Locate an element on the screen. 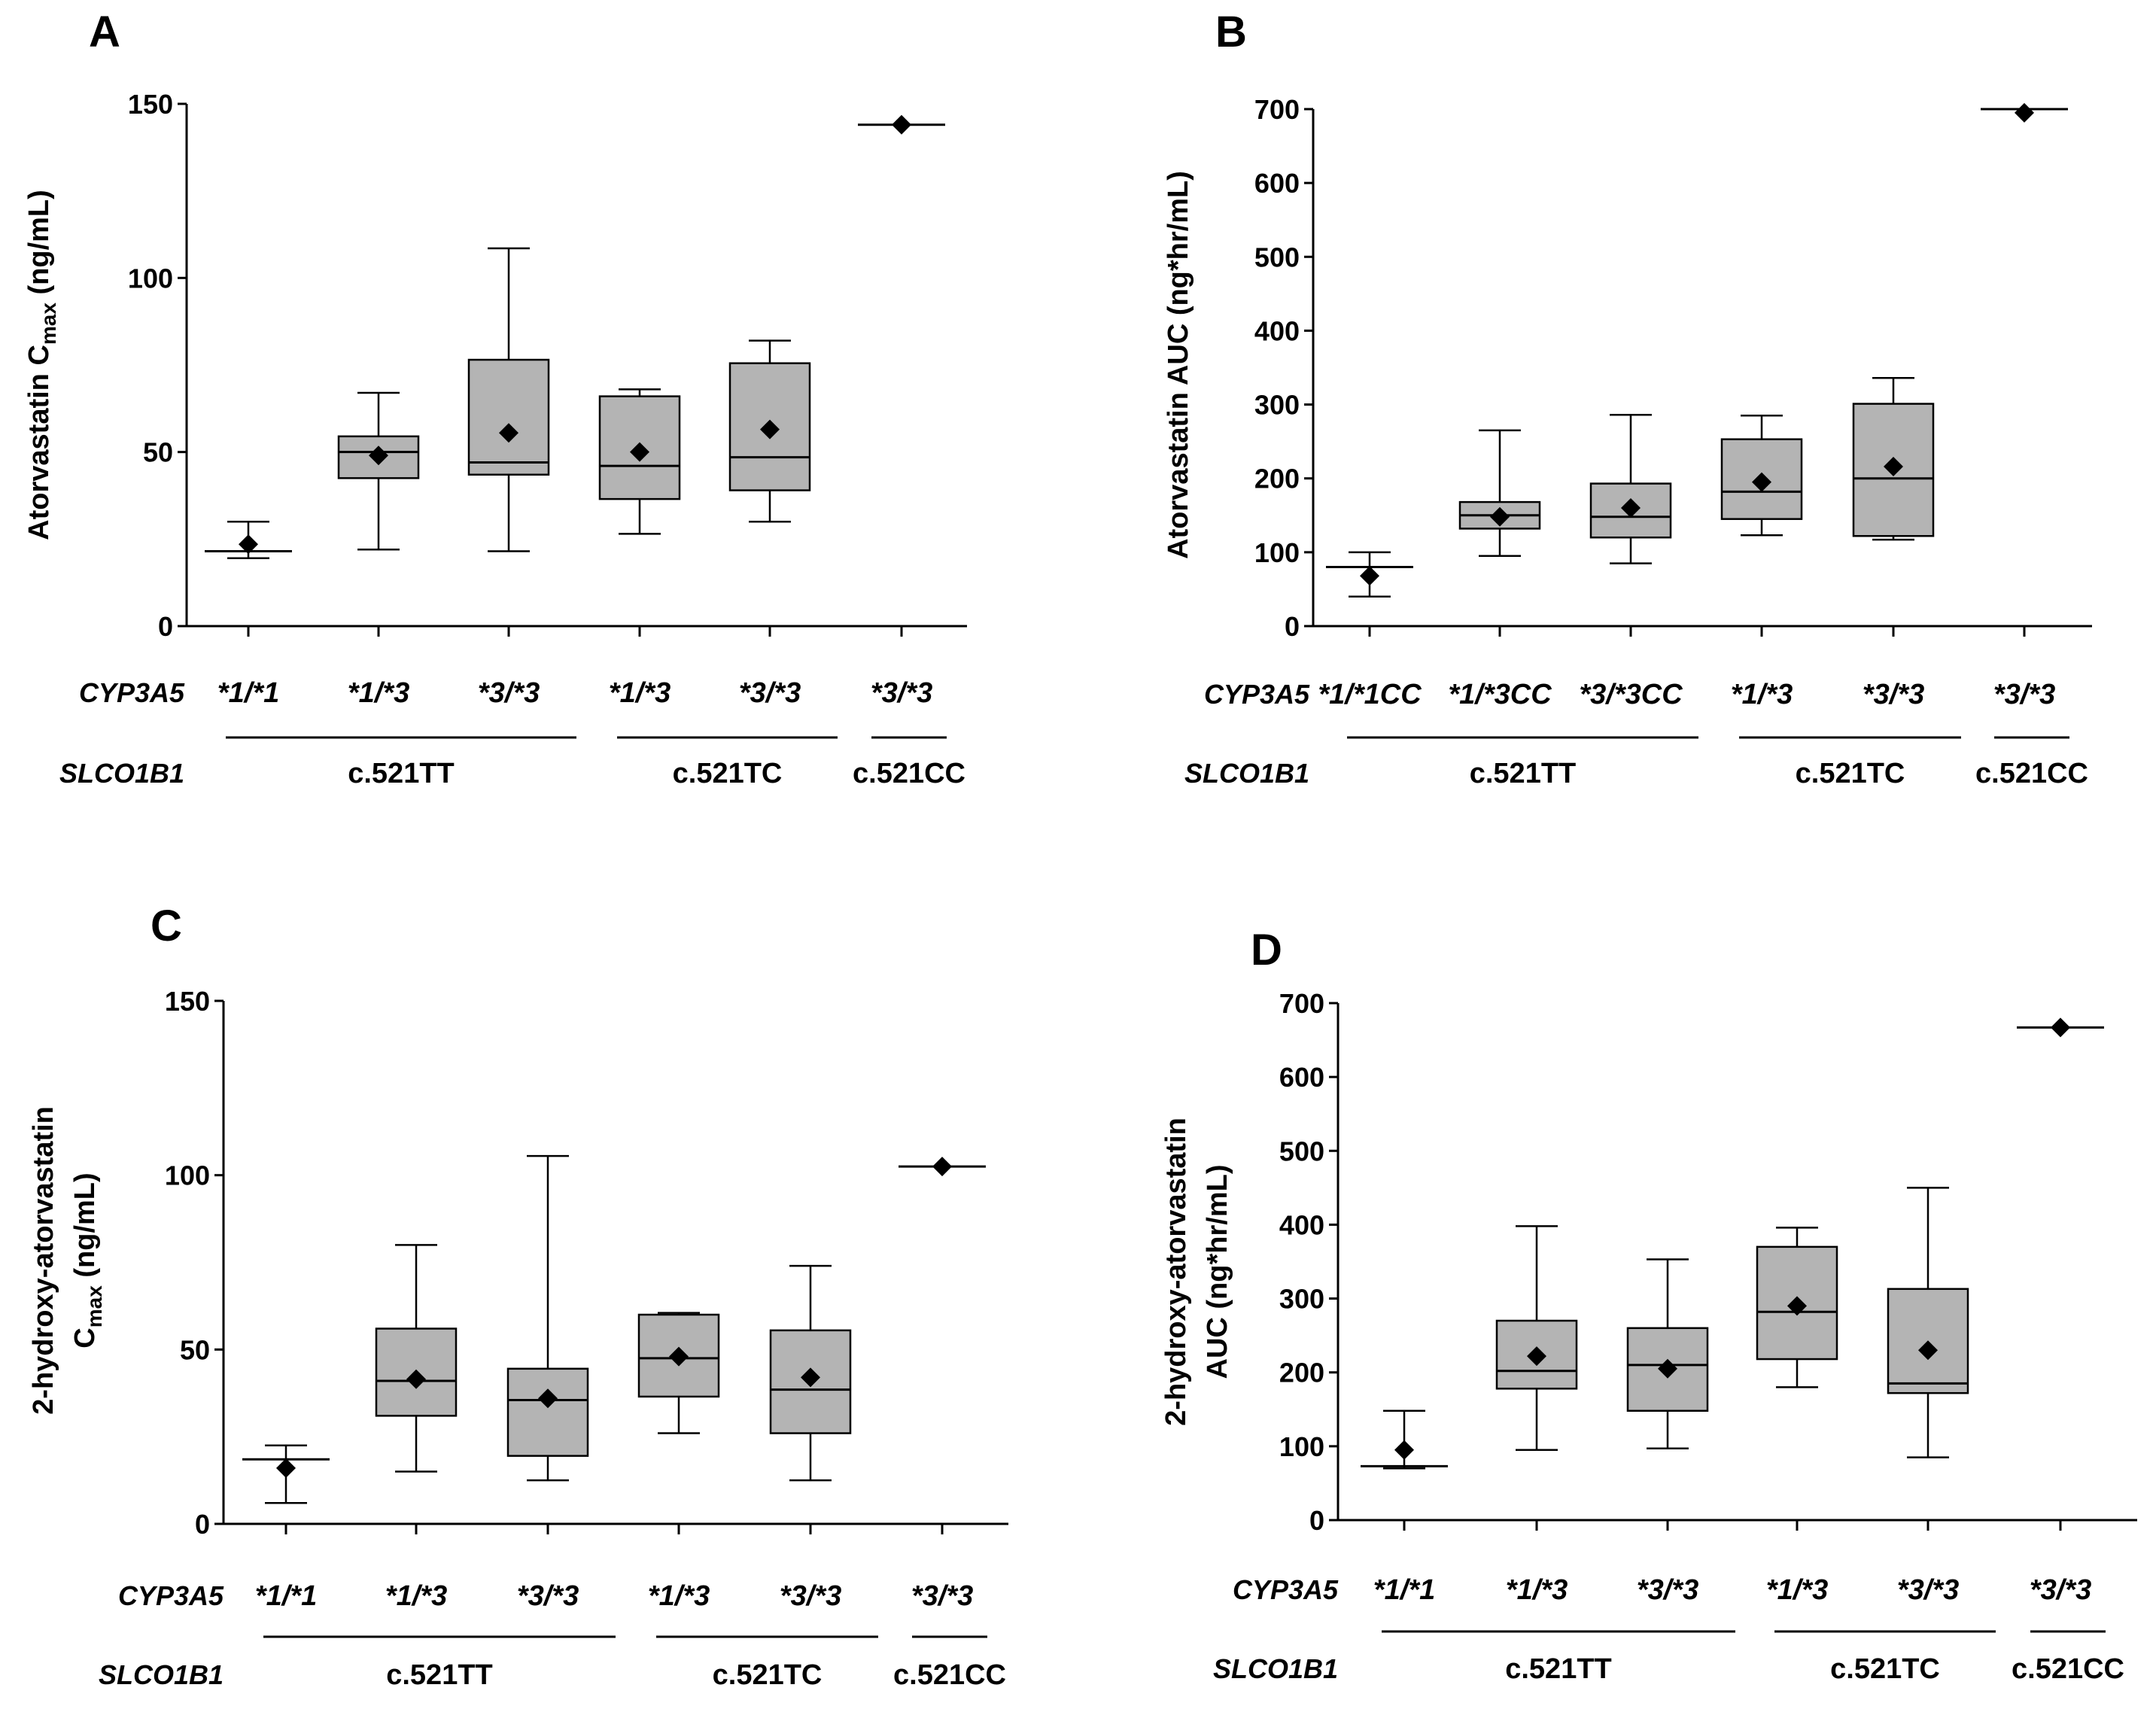  category-label: *1/*1CC is located at coordinates (1370, 694).